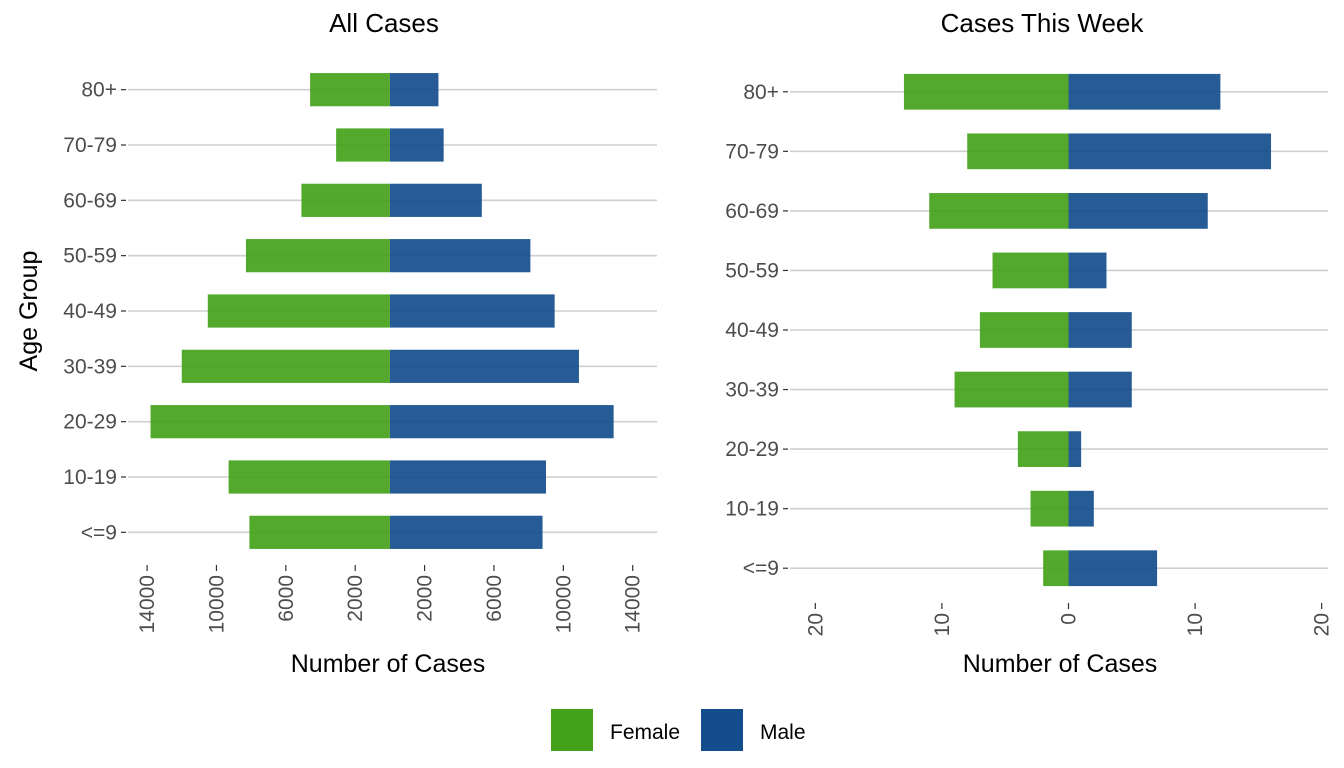 The image size is (1344, 768). Describe the element at coordinates (1060, 664) in the screenshot. I see `x-axis-title-cases-this-week: Number of Cases` at that location.